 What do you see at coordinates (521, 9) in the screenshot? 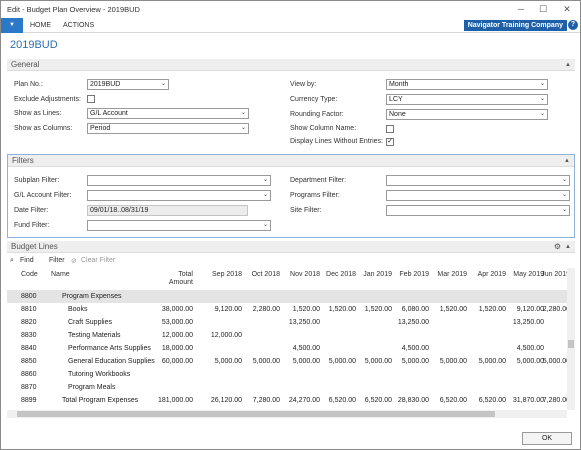
I see `minimize-icon: ─` at bounding box center [521, 9].